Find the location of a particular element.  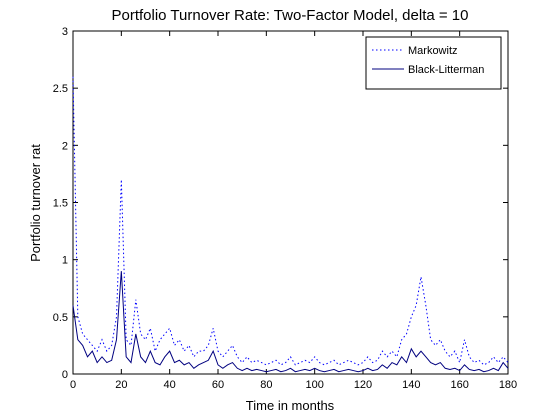

x-axis-label: Time in months is located at coordinates (290, 405).